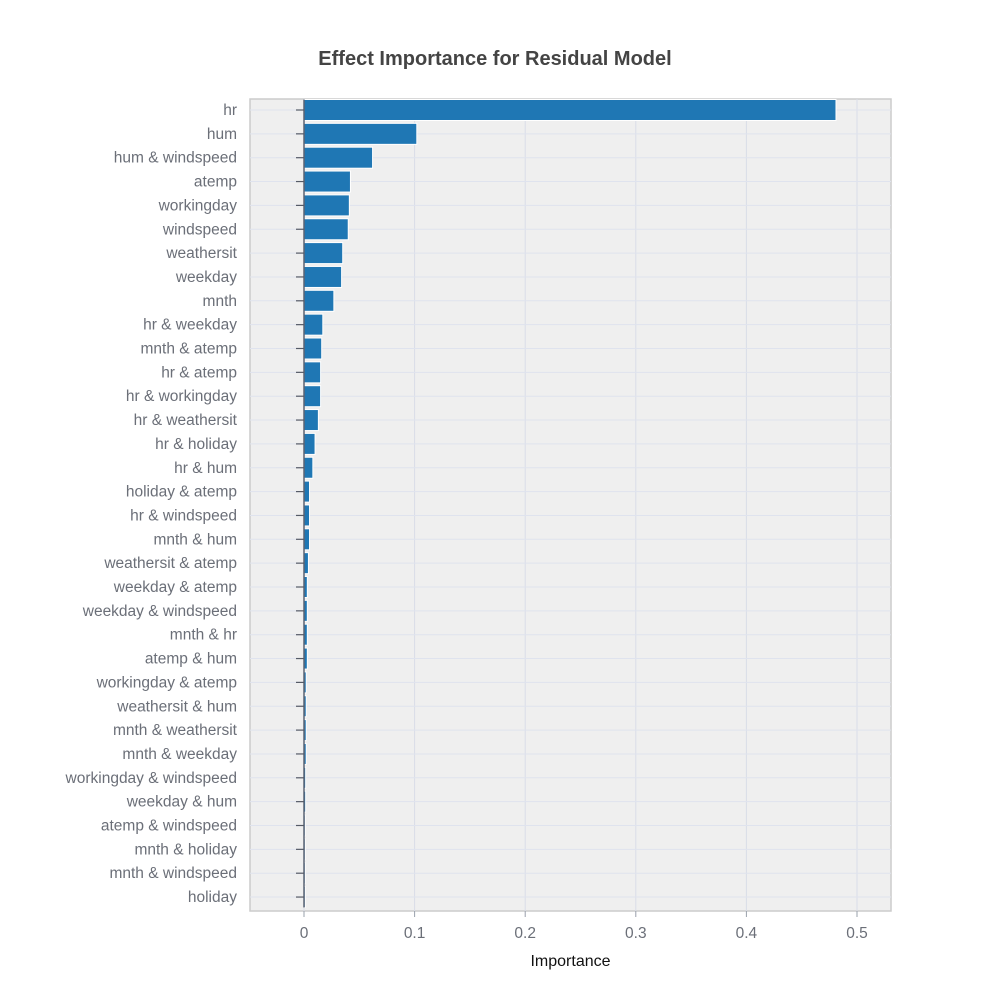  Describe the element at coordinates (196, 444) in the screenshot. I see `y-tick-label: hr & holiday` at that location.